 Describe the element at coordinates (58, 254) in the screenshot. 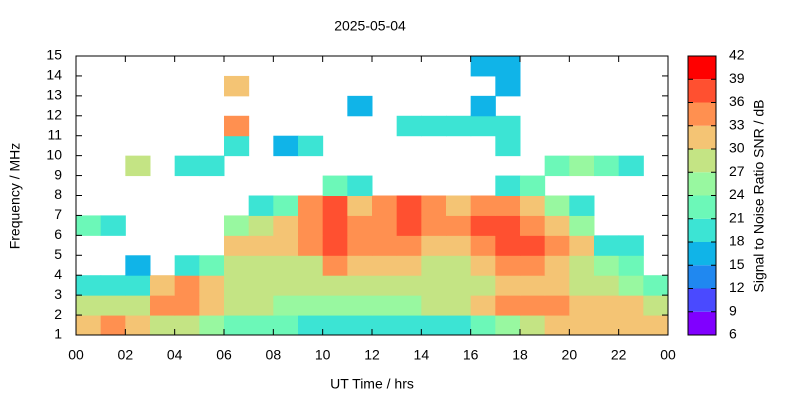

I see `y-tick-label: 5` at that location.